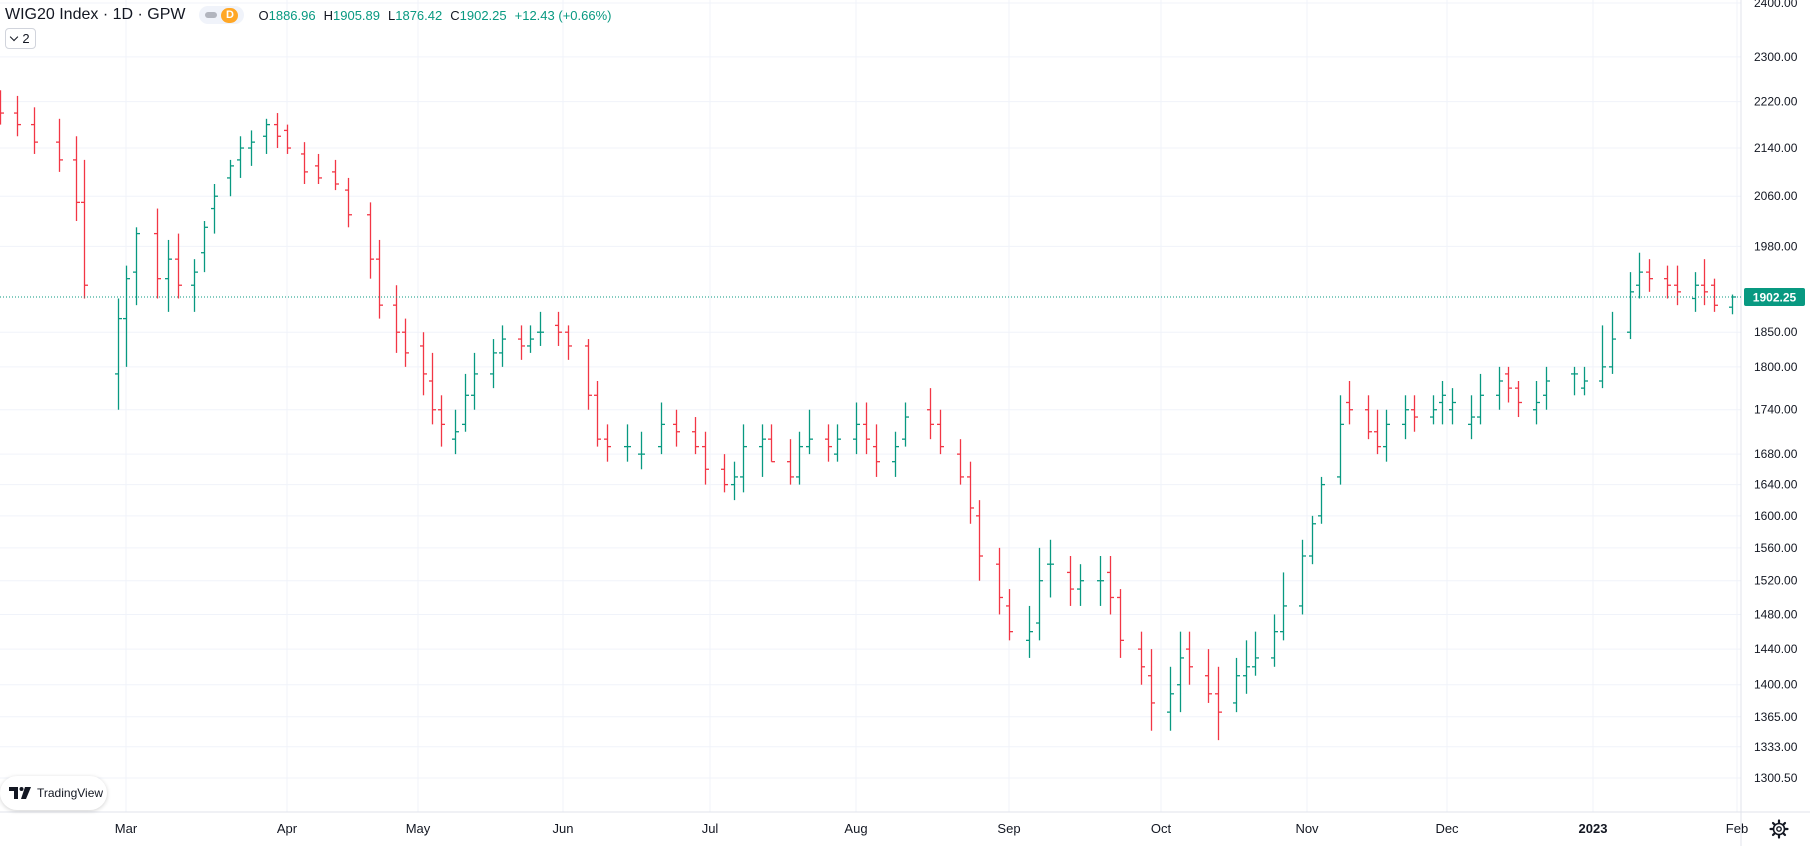 The image size is (1810, 846). What do you see at coordinates (20, 38) in the screenshot?
I see `indicators-toggle-button: 2` at bounding box center [20, 38].